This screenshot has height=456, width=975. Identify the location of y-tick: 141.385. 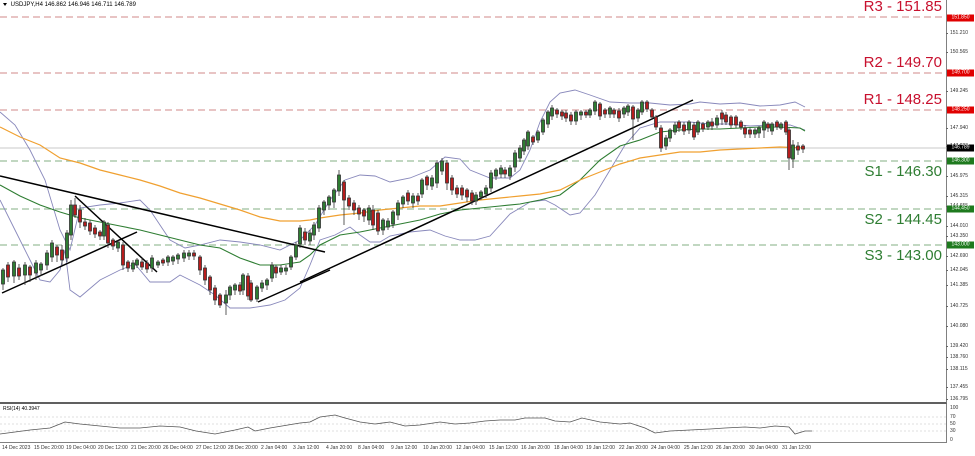
(957, 285).